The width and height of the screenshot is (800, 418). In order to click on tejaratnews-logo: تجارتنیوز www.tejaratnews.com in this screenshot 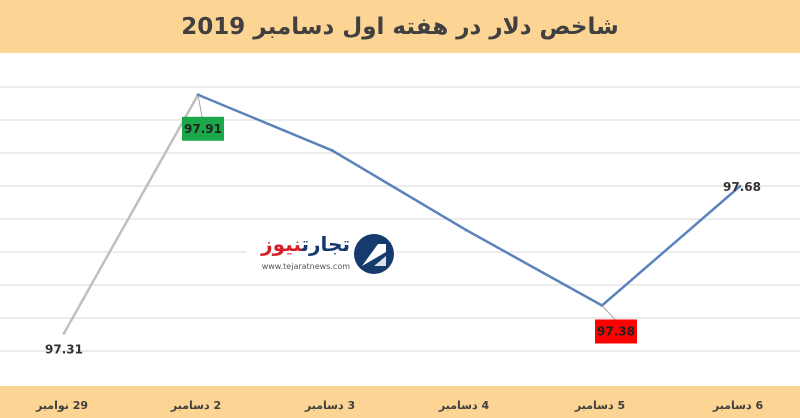, I will do `click(321, 255)`.